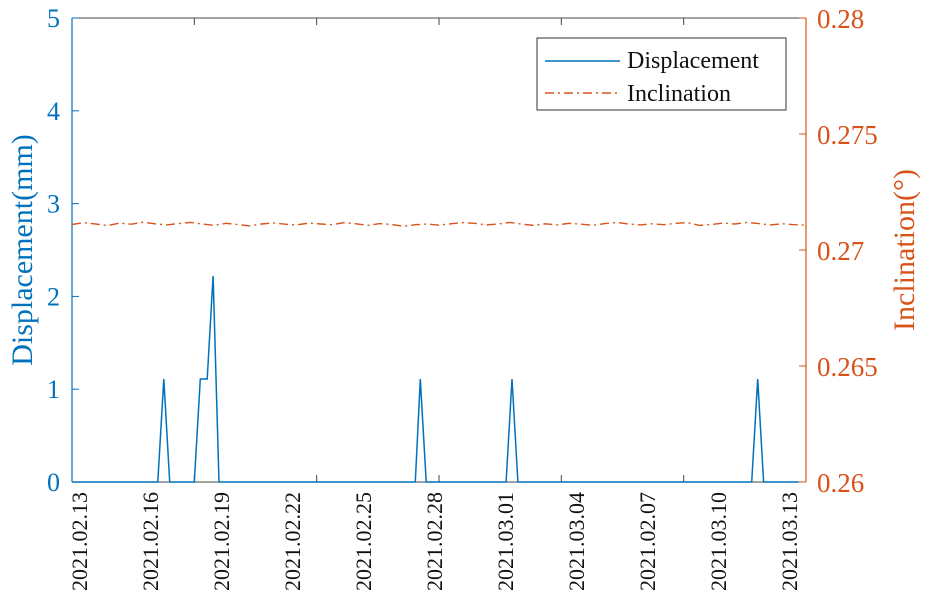 The height and width of the screenshot is (616, 928). Describe the element at coordinates (292, 541) in the screenshot. I see `x-tick-label: 2021.02.22` at that location.